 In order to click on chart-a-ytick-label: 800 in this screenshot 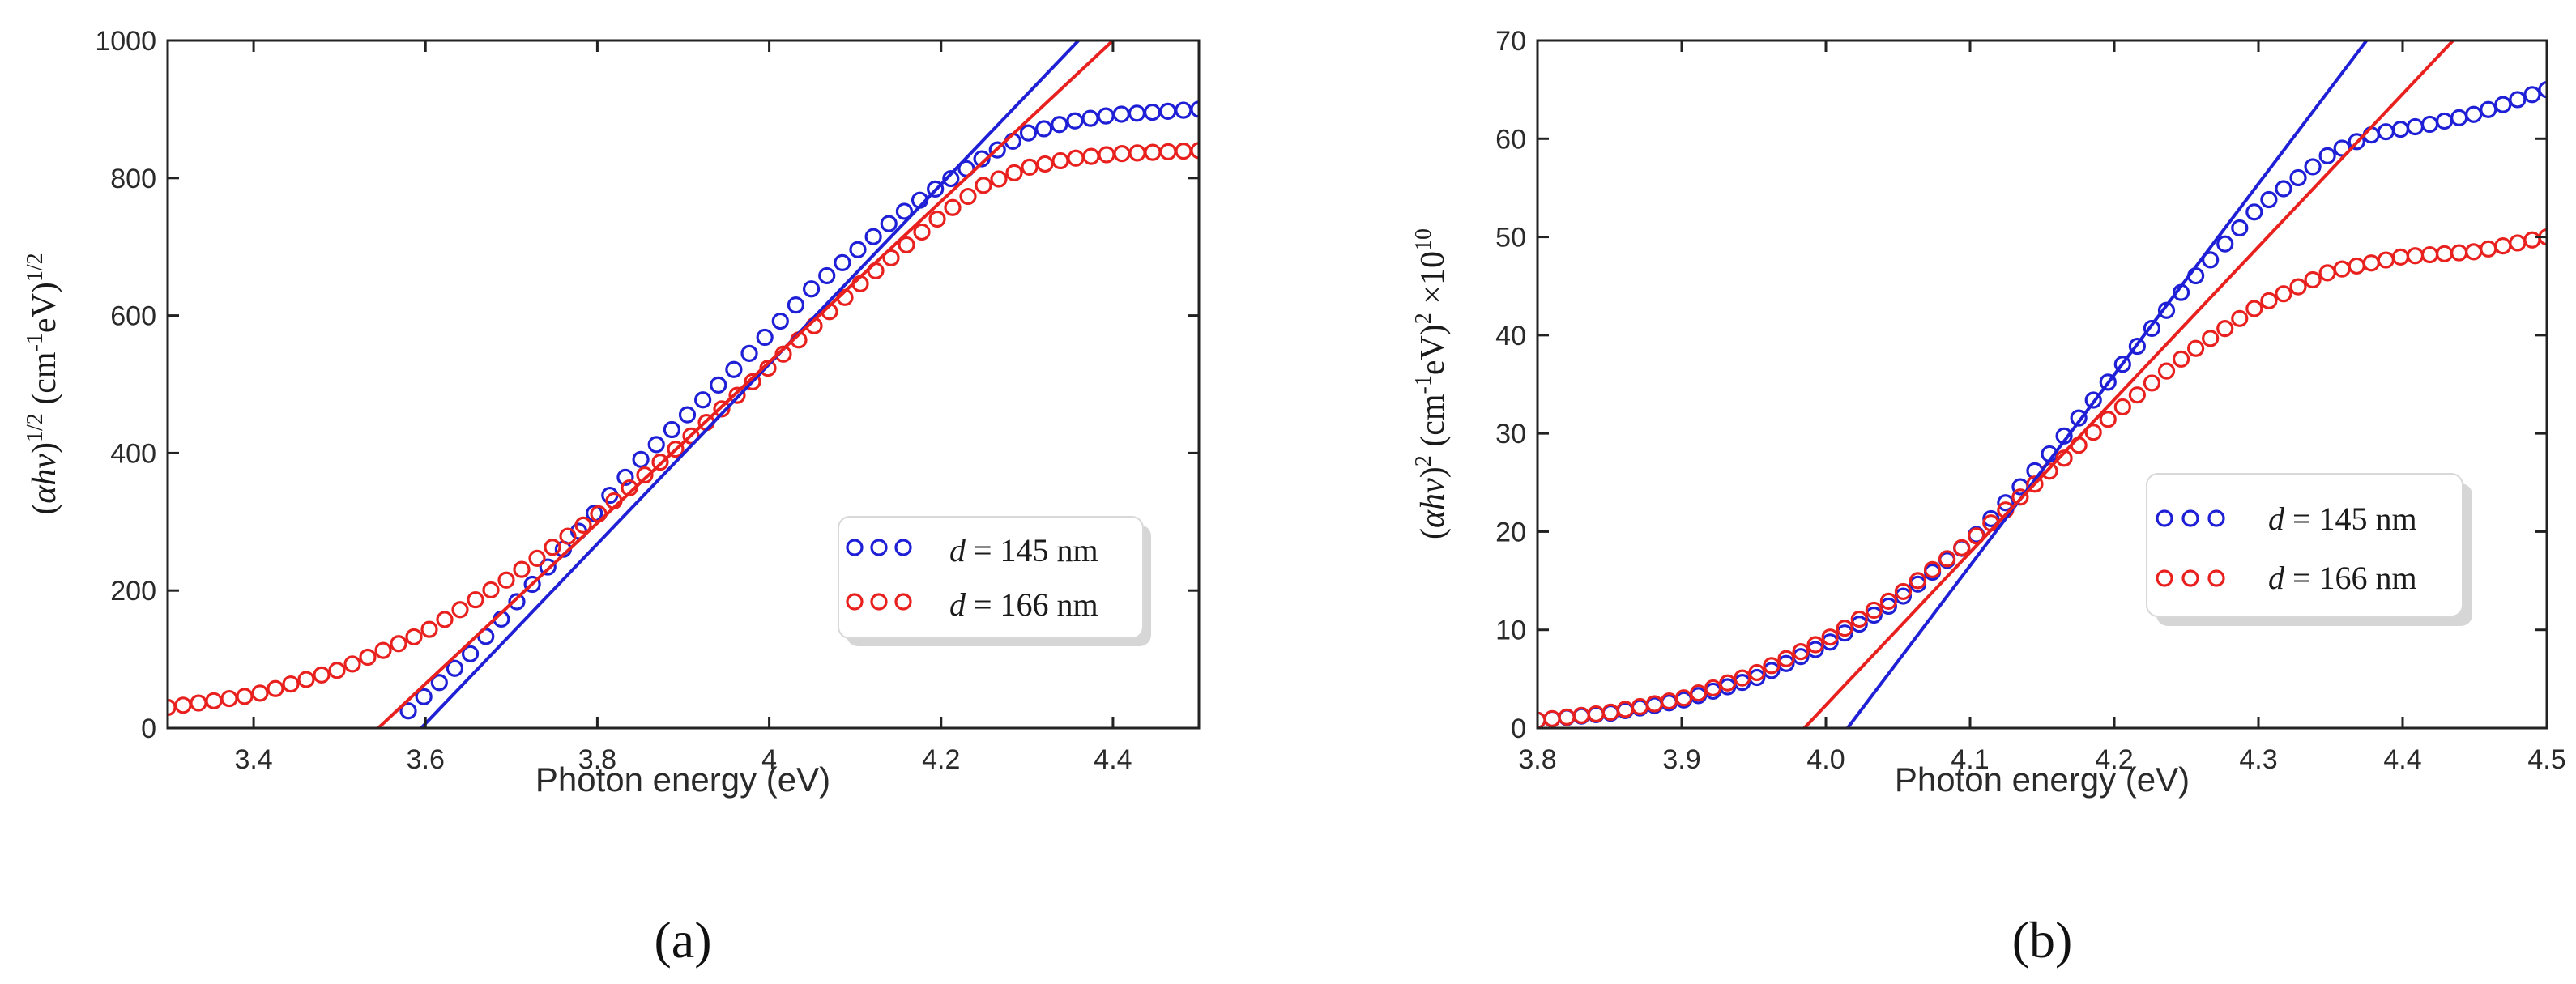, I will do `click(133, 179)`.